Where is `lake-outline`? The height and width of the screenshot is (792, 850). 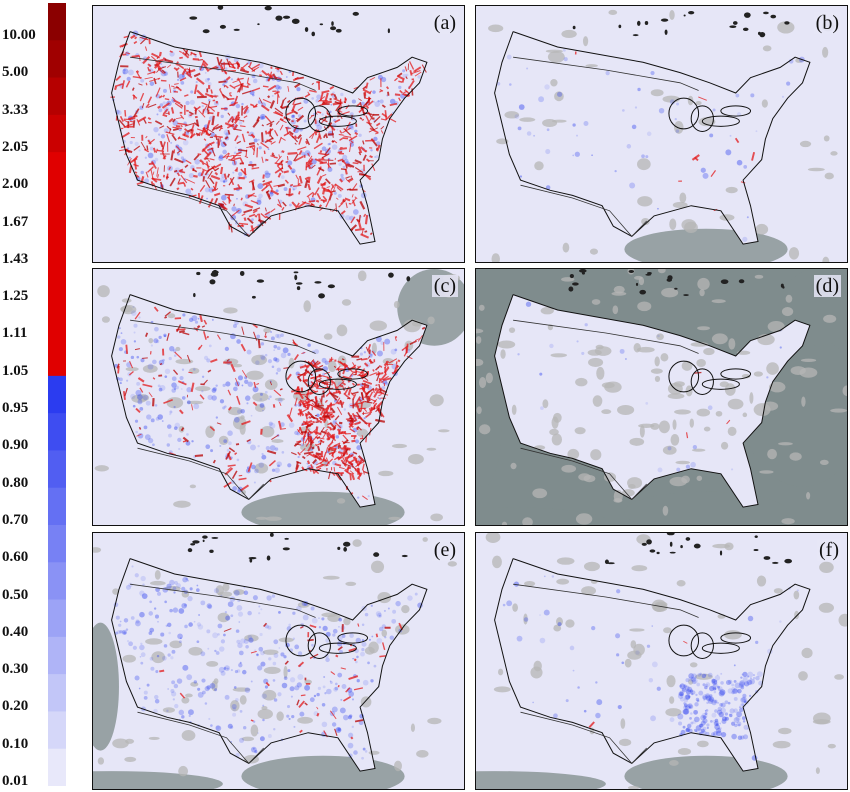 lake-outline is located at coordinates (319, 381).